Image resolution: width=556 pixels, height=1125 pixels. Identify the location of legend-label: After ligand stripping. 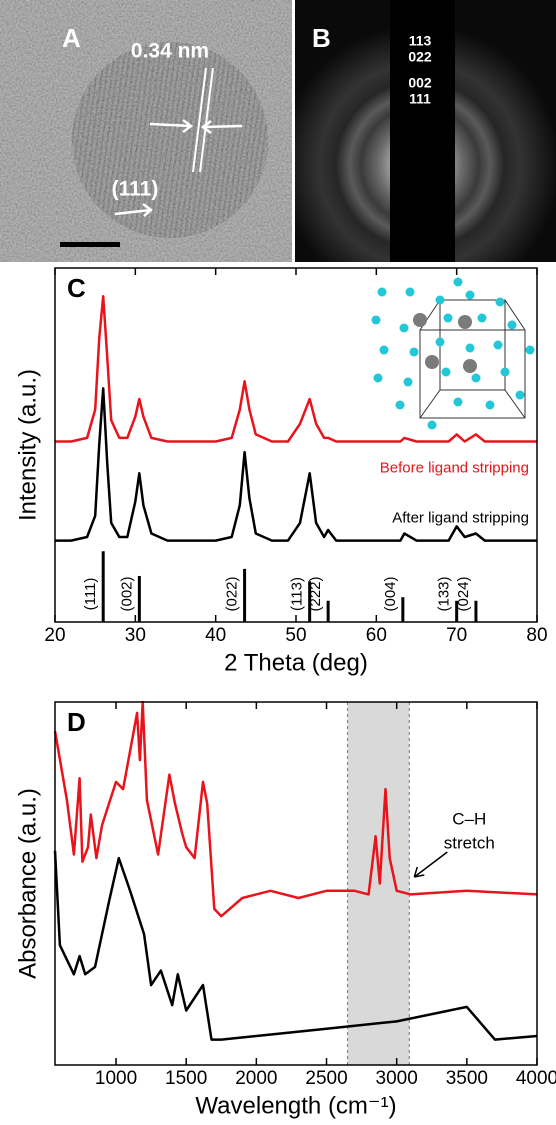
(460, 518).